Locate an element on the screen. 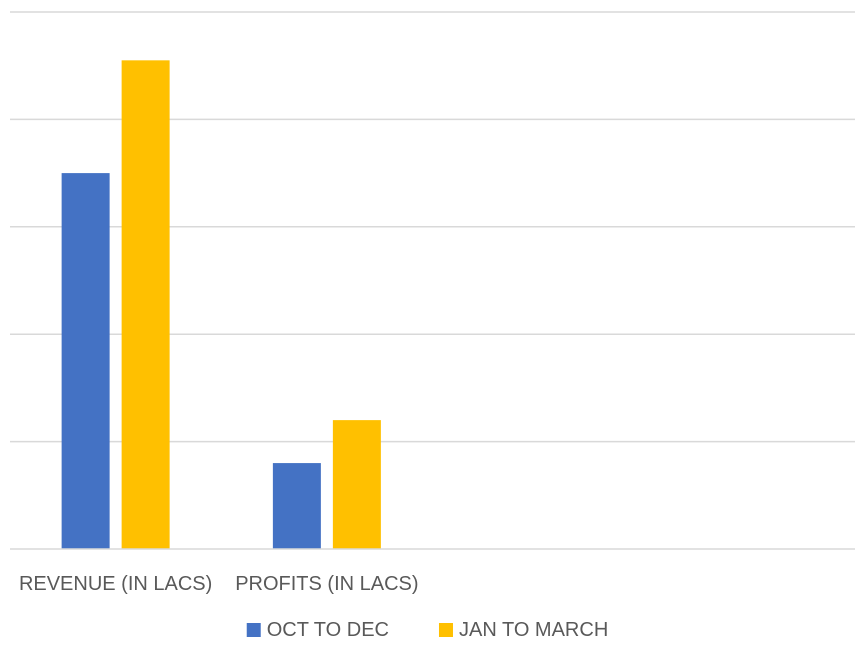 Image resolution: width=855 pixels, height=648 pixels. legend-label-jan-to-march: JAN TO MARCH is located at coordinates (533, 630).